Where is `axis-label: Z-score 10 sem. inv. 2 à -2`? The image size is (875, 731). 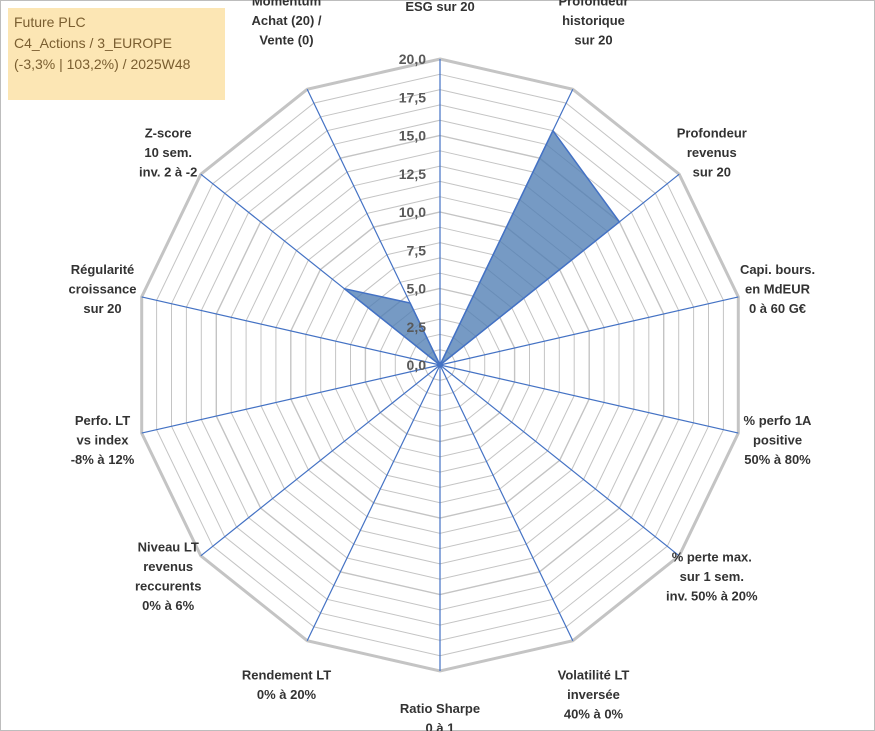 axis-label: Z-score 10 sem. inv. 2 à -2 is located at coordinates (168, 153).